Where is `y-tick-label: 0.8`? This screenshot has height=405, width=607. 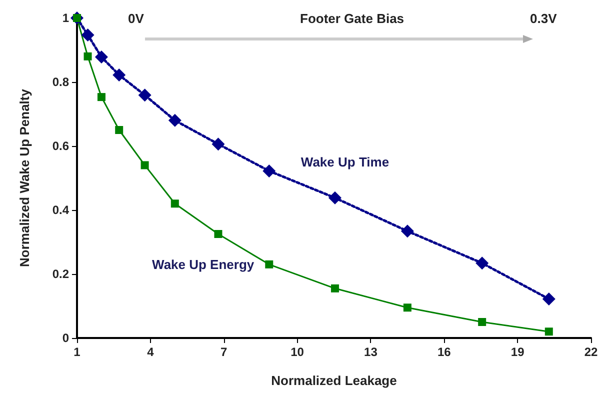
y-tick-label: 0.8 is located at coordinates (61, 82).